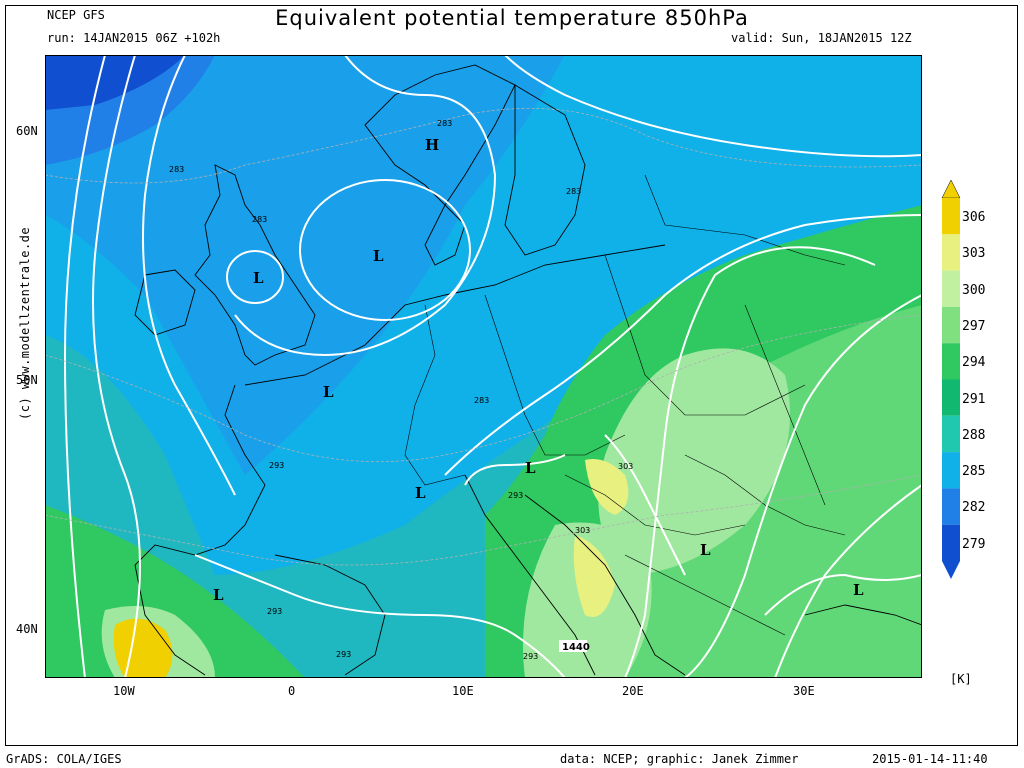 This screenshot has height=768, width=1024. What do you see at coordinates (343, 654) in the screenshot?
I see `contour-label-9: 293` at bounding box center [343, 654].